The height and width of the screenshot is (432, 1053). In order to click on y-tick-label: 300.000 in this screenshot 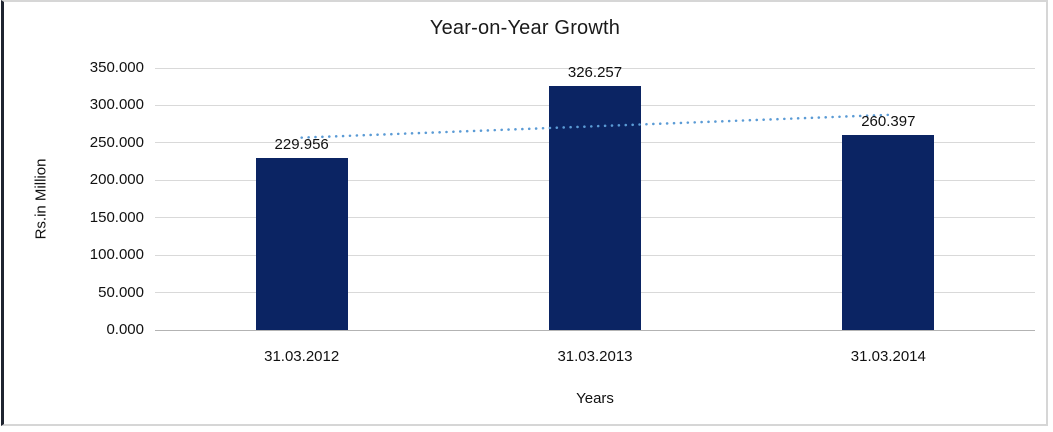, I will do `click(116, 105)`.